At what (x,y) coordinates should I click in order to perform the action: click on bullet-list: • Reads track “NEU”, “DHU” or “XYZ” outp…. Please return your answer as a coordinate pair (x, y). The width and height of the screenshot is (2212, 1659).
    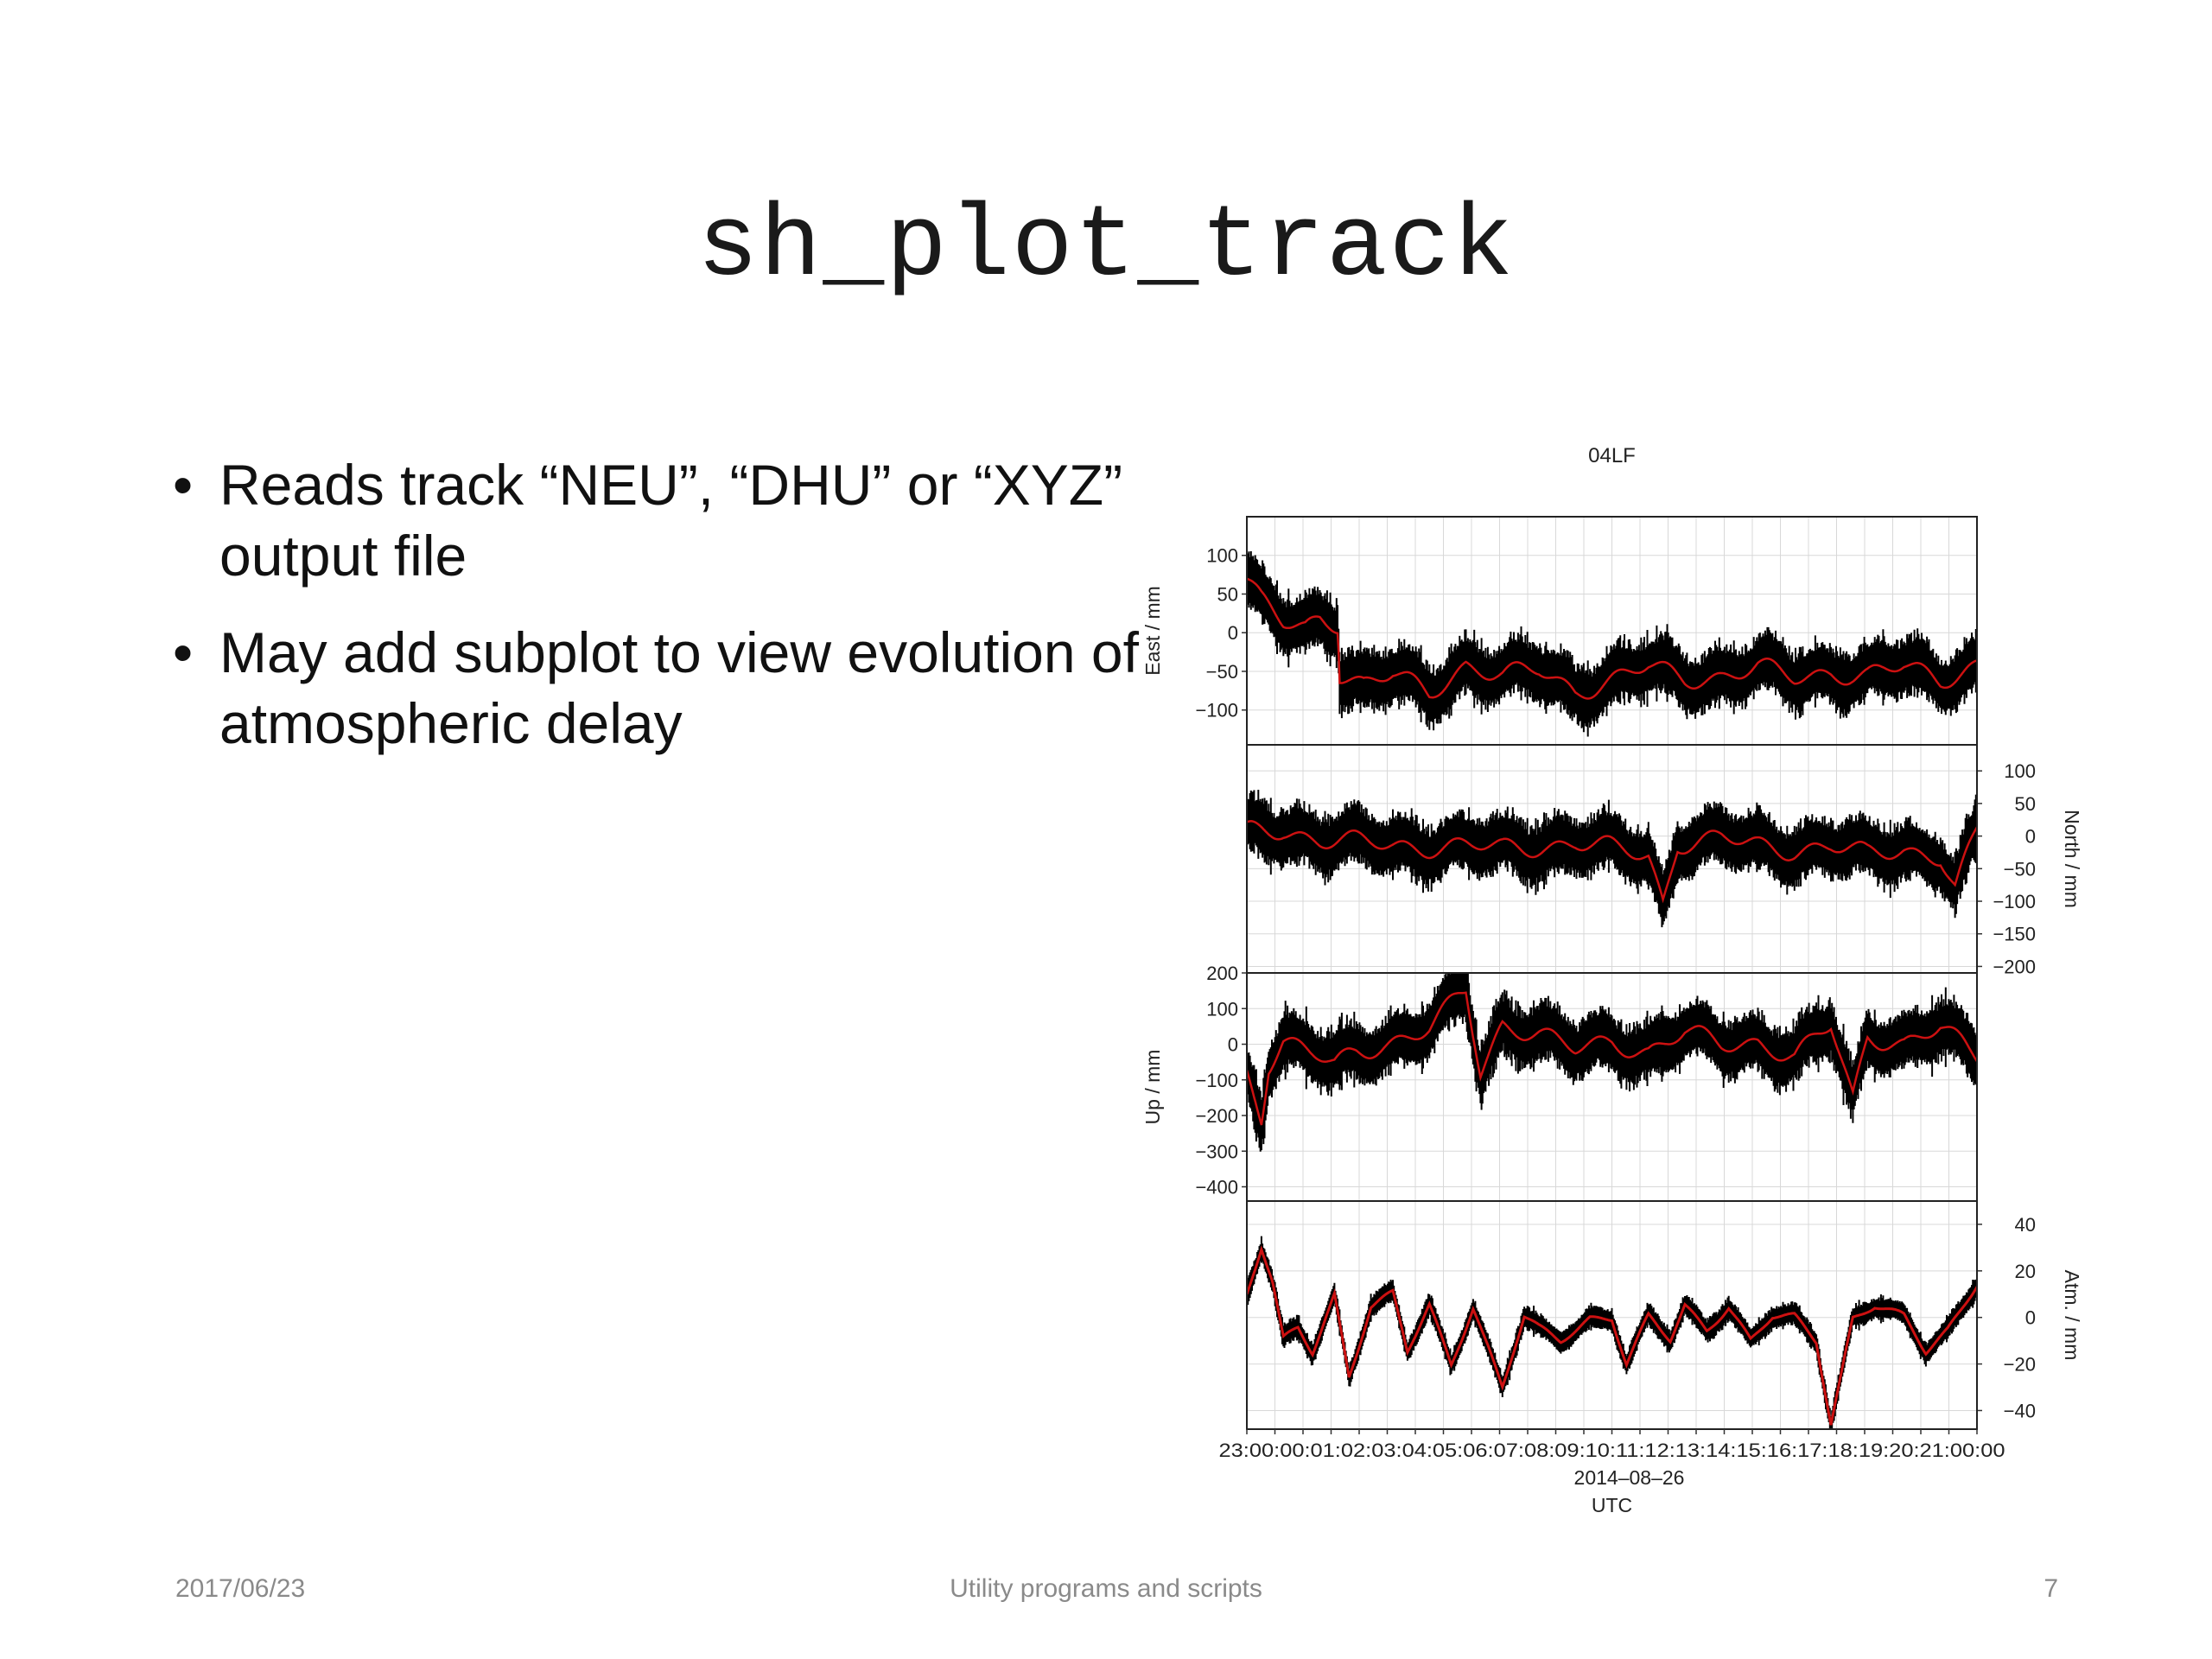
    Looking at the image, I should click on (657, 617).